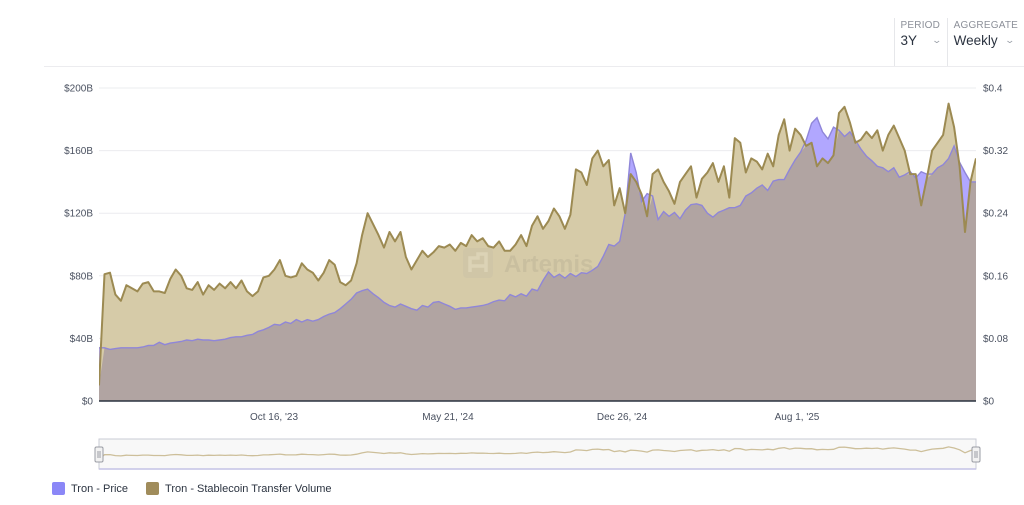 The height and width of the screenshot is (505, 1024). I want to click on legend-item-price: Tron - Price, so click(90, 488).